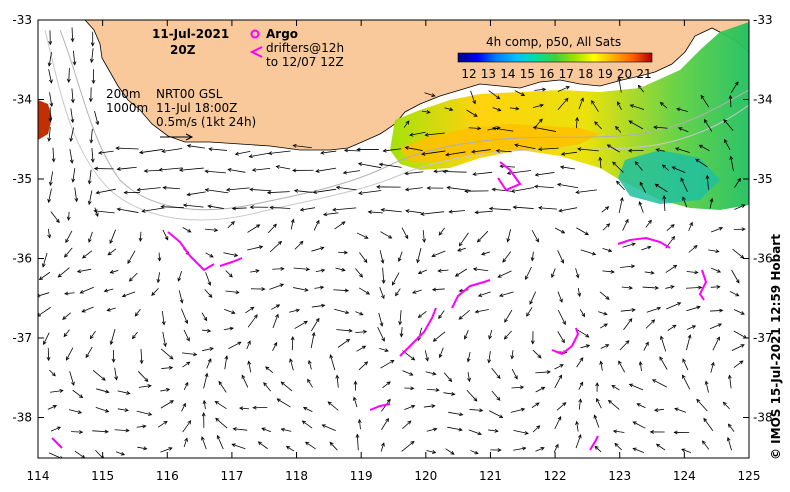 Image resolution: width=790 pixels, height=492 pixels. Describe the element at coordinates (763, 100) in the screenshot. I see `lat-tick-label-right: -34` at that location.